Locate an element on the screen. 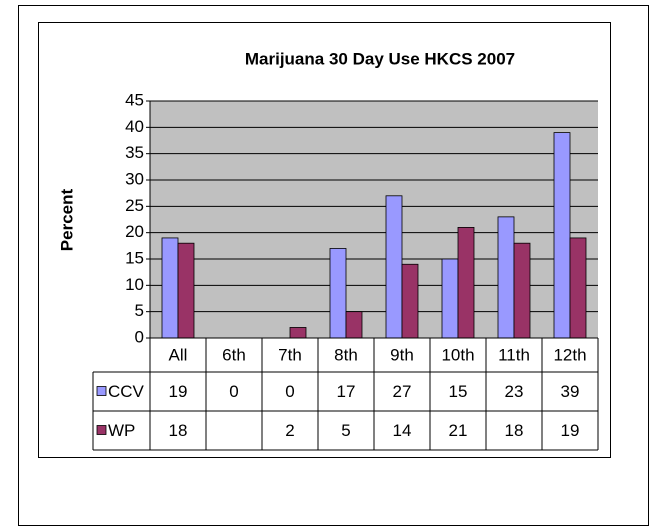 The width and height of the screenshot is (665, 532). x-tick-label: 9th is located at coordinates (402, 354).